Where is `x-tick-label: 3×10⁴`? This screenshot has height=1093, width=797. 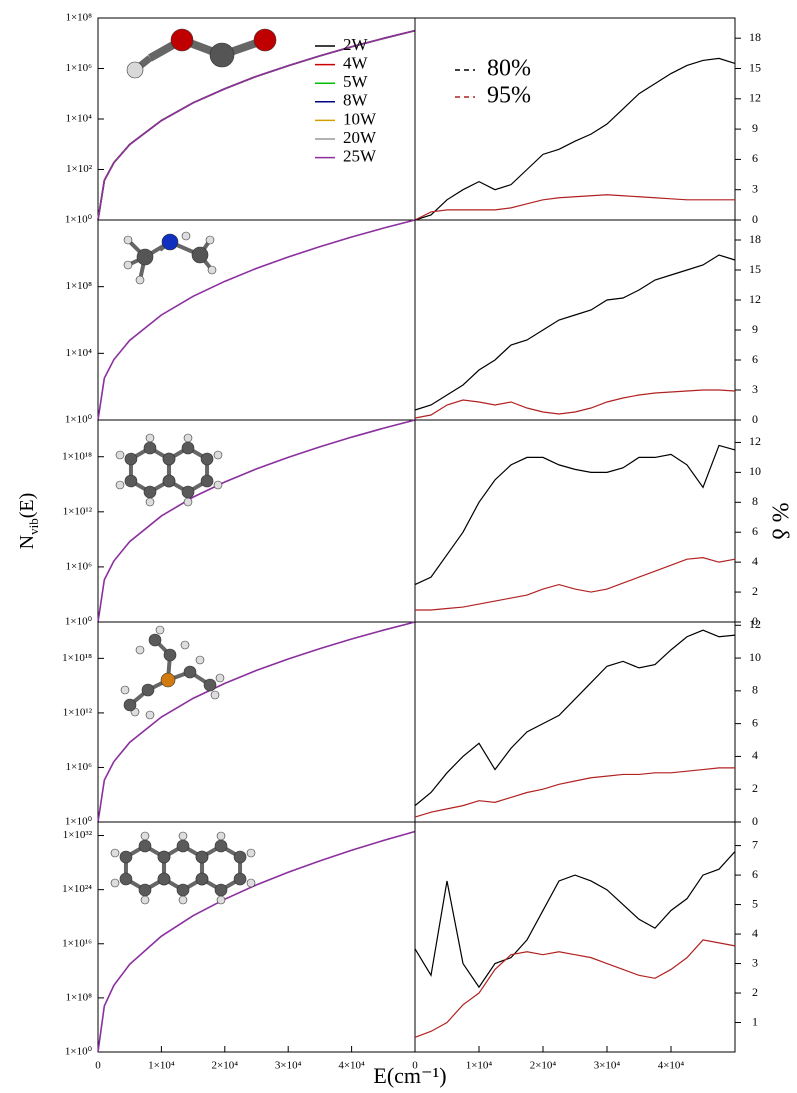
x-tick-label: 3×10⁴ is located at coordinates (288, 1066).